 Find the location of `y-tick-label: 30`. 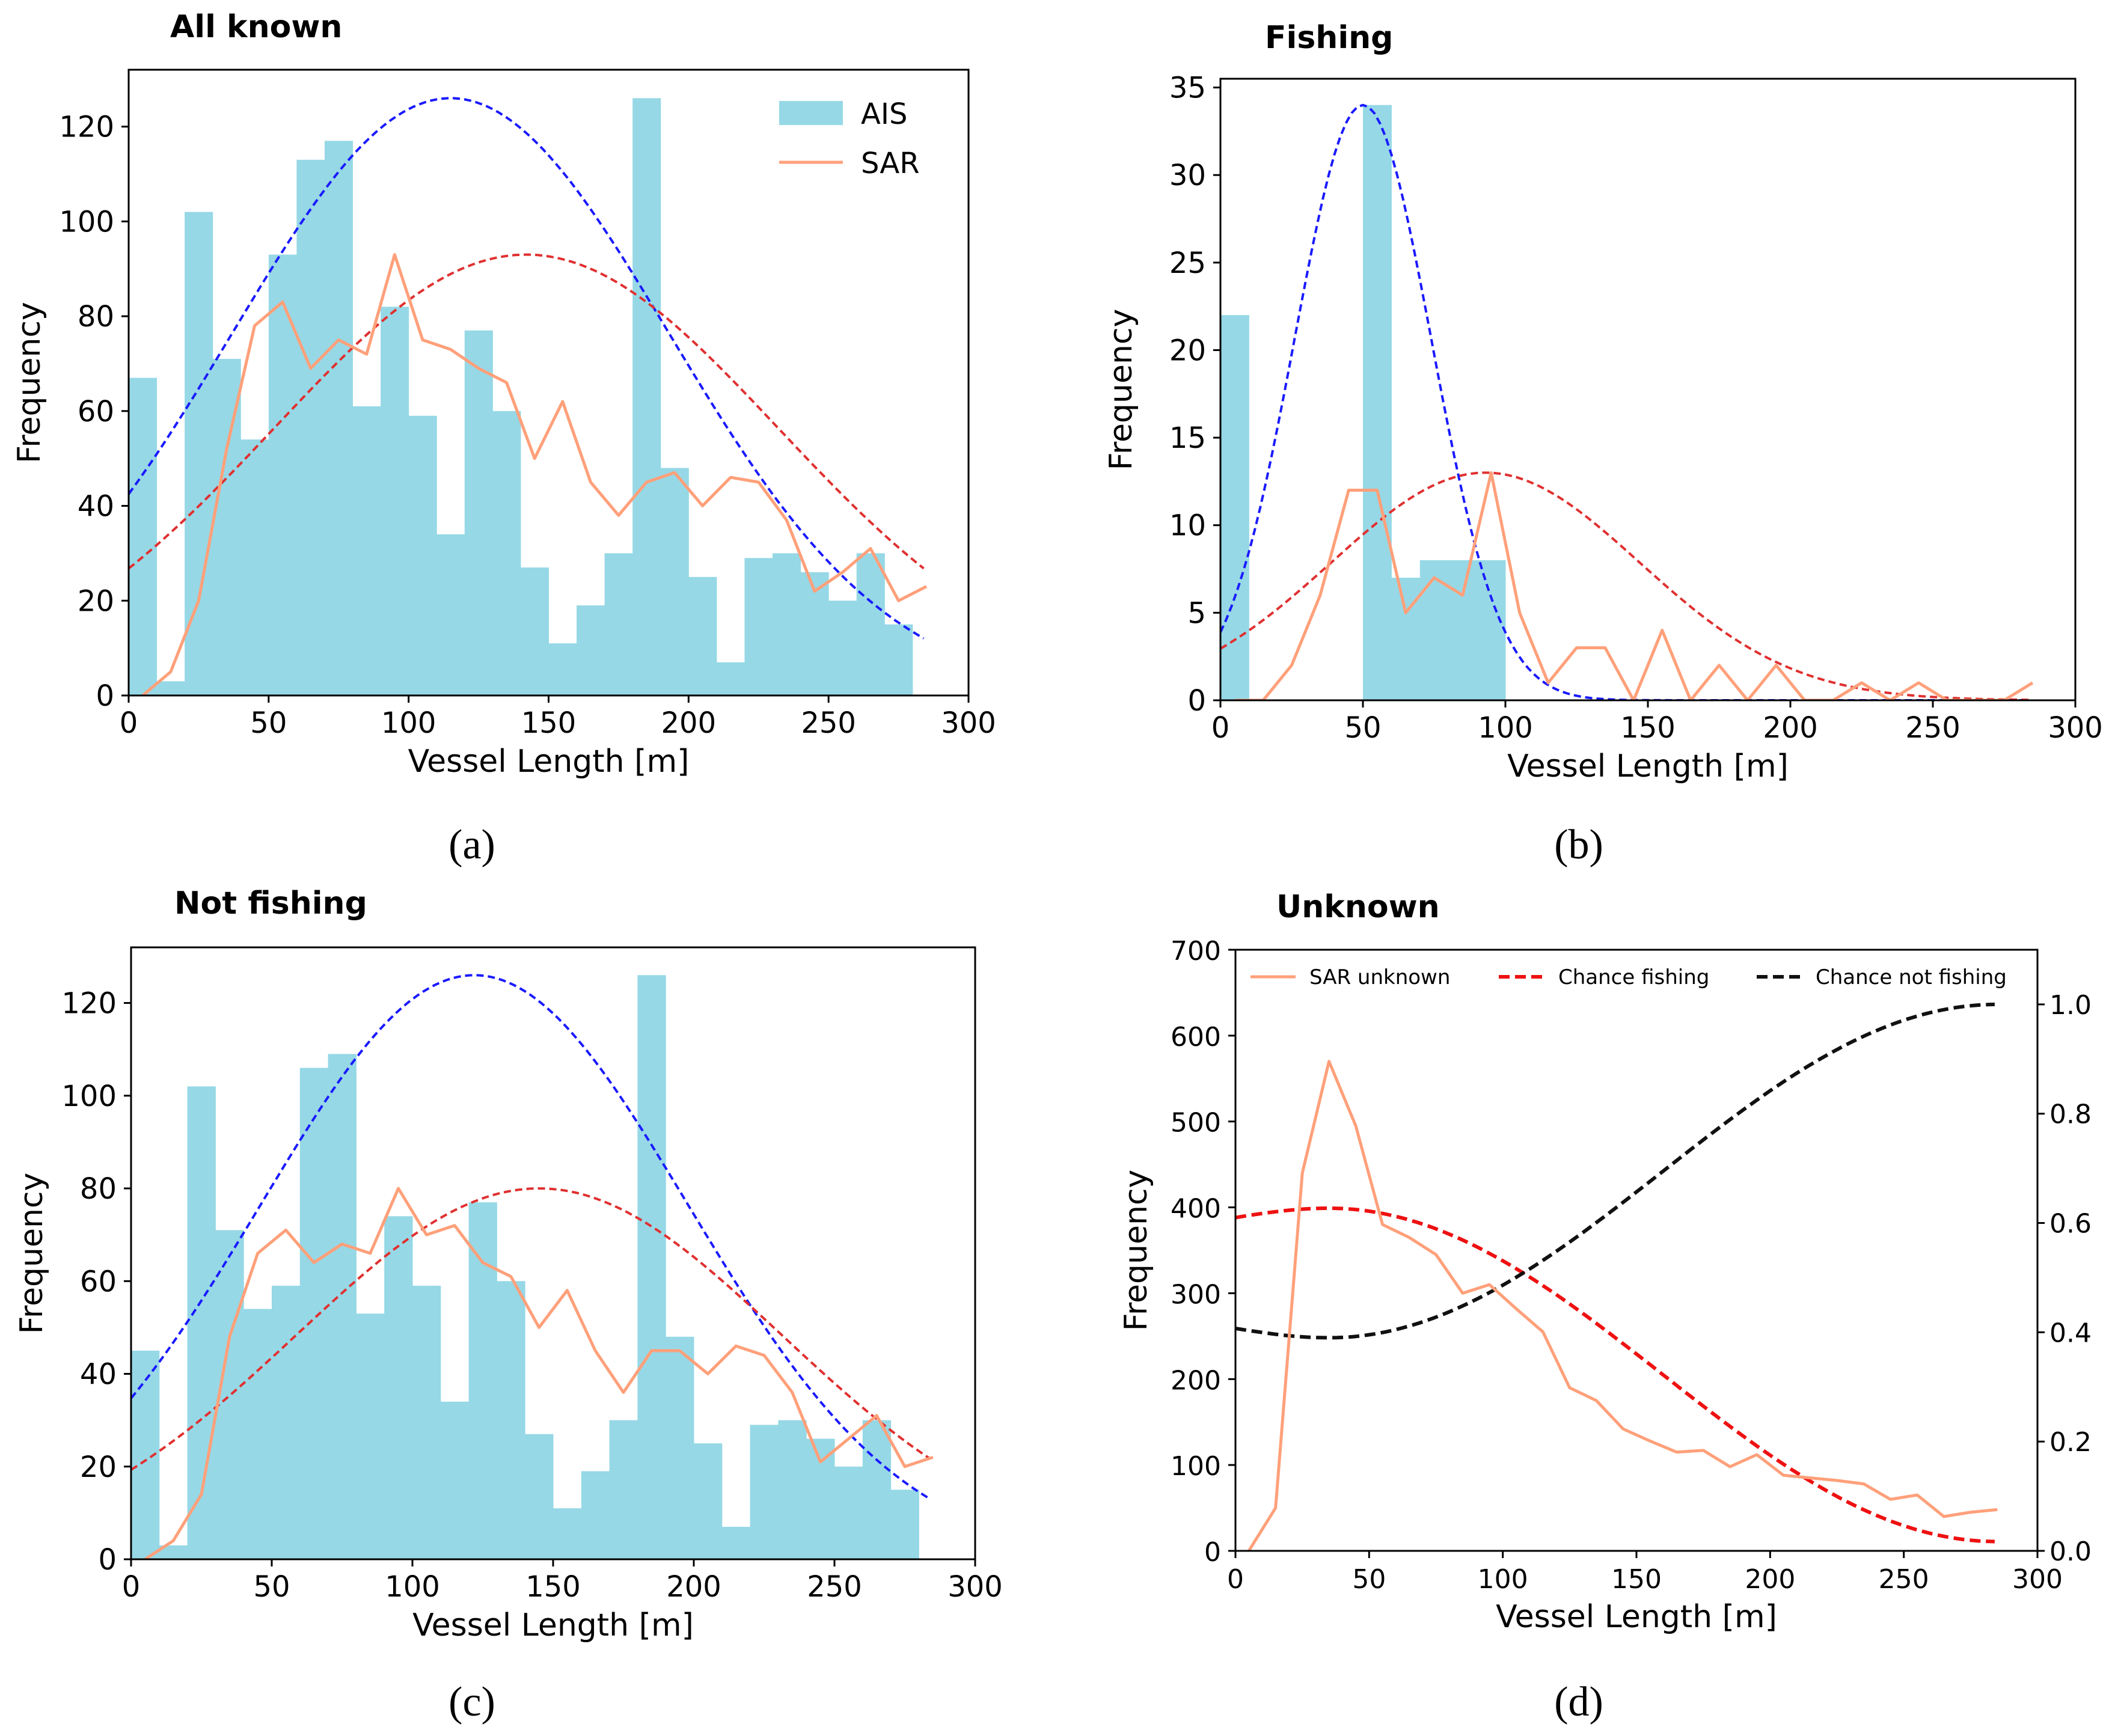

y-tick-label: 30 is located at coordinates (1187, 175).